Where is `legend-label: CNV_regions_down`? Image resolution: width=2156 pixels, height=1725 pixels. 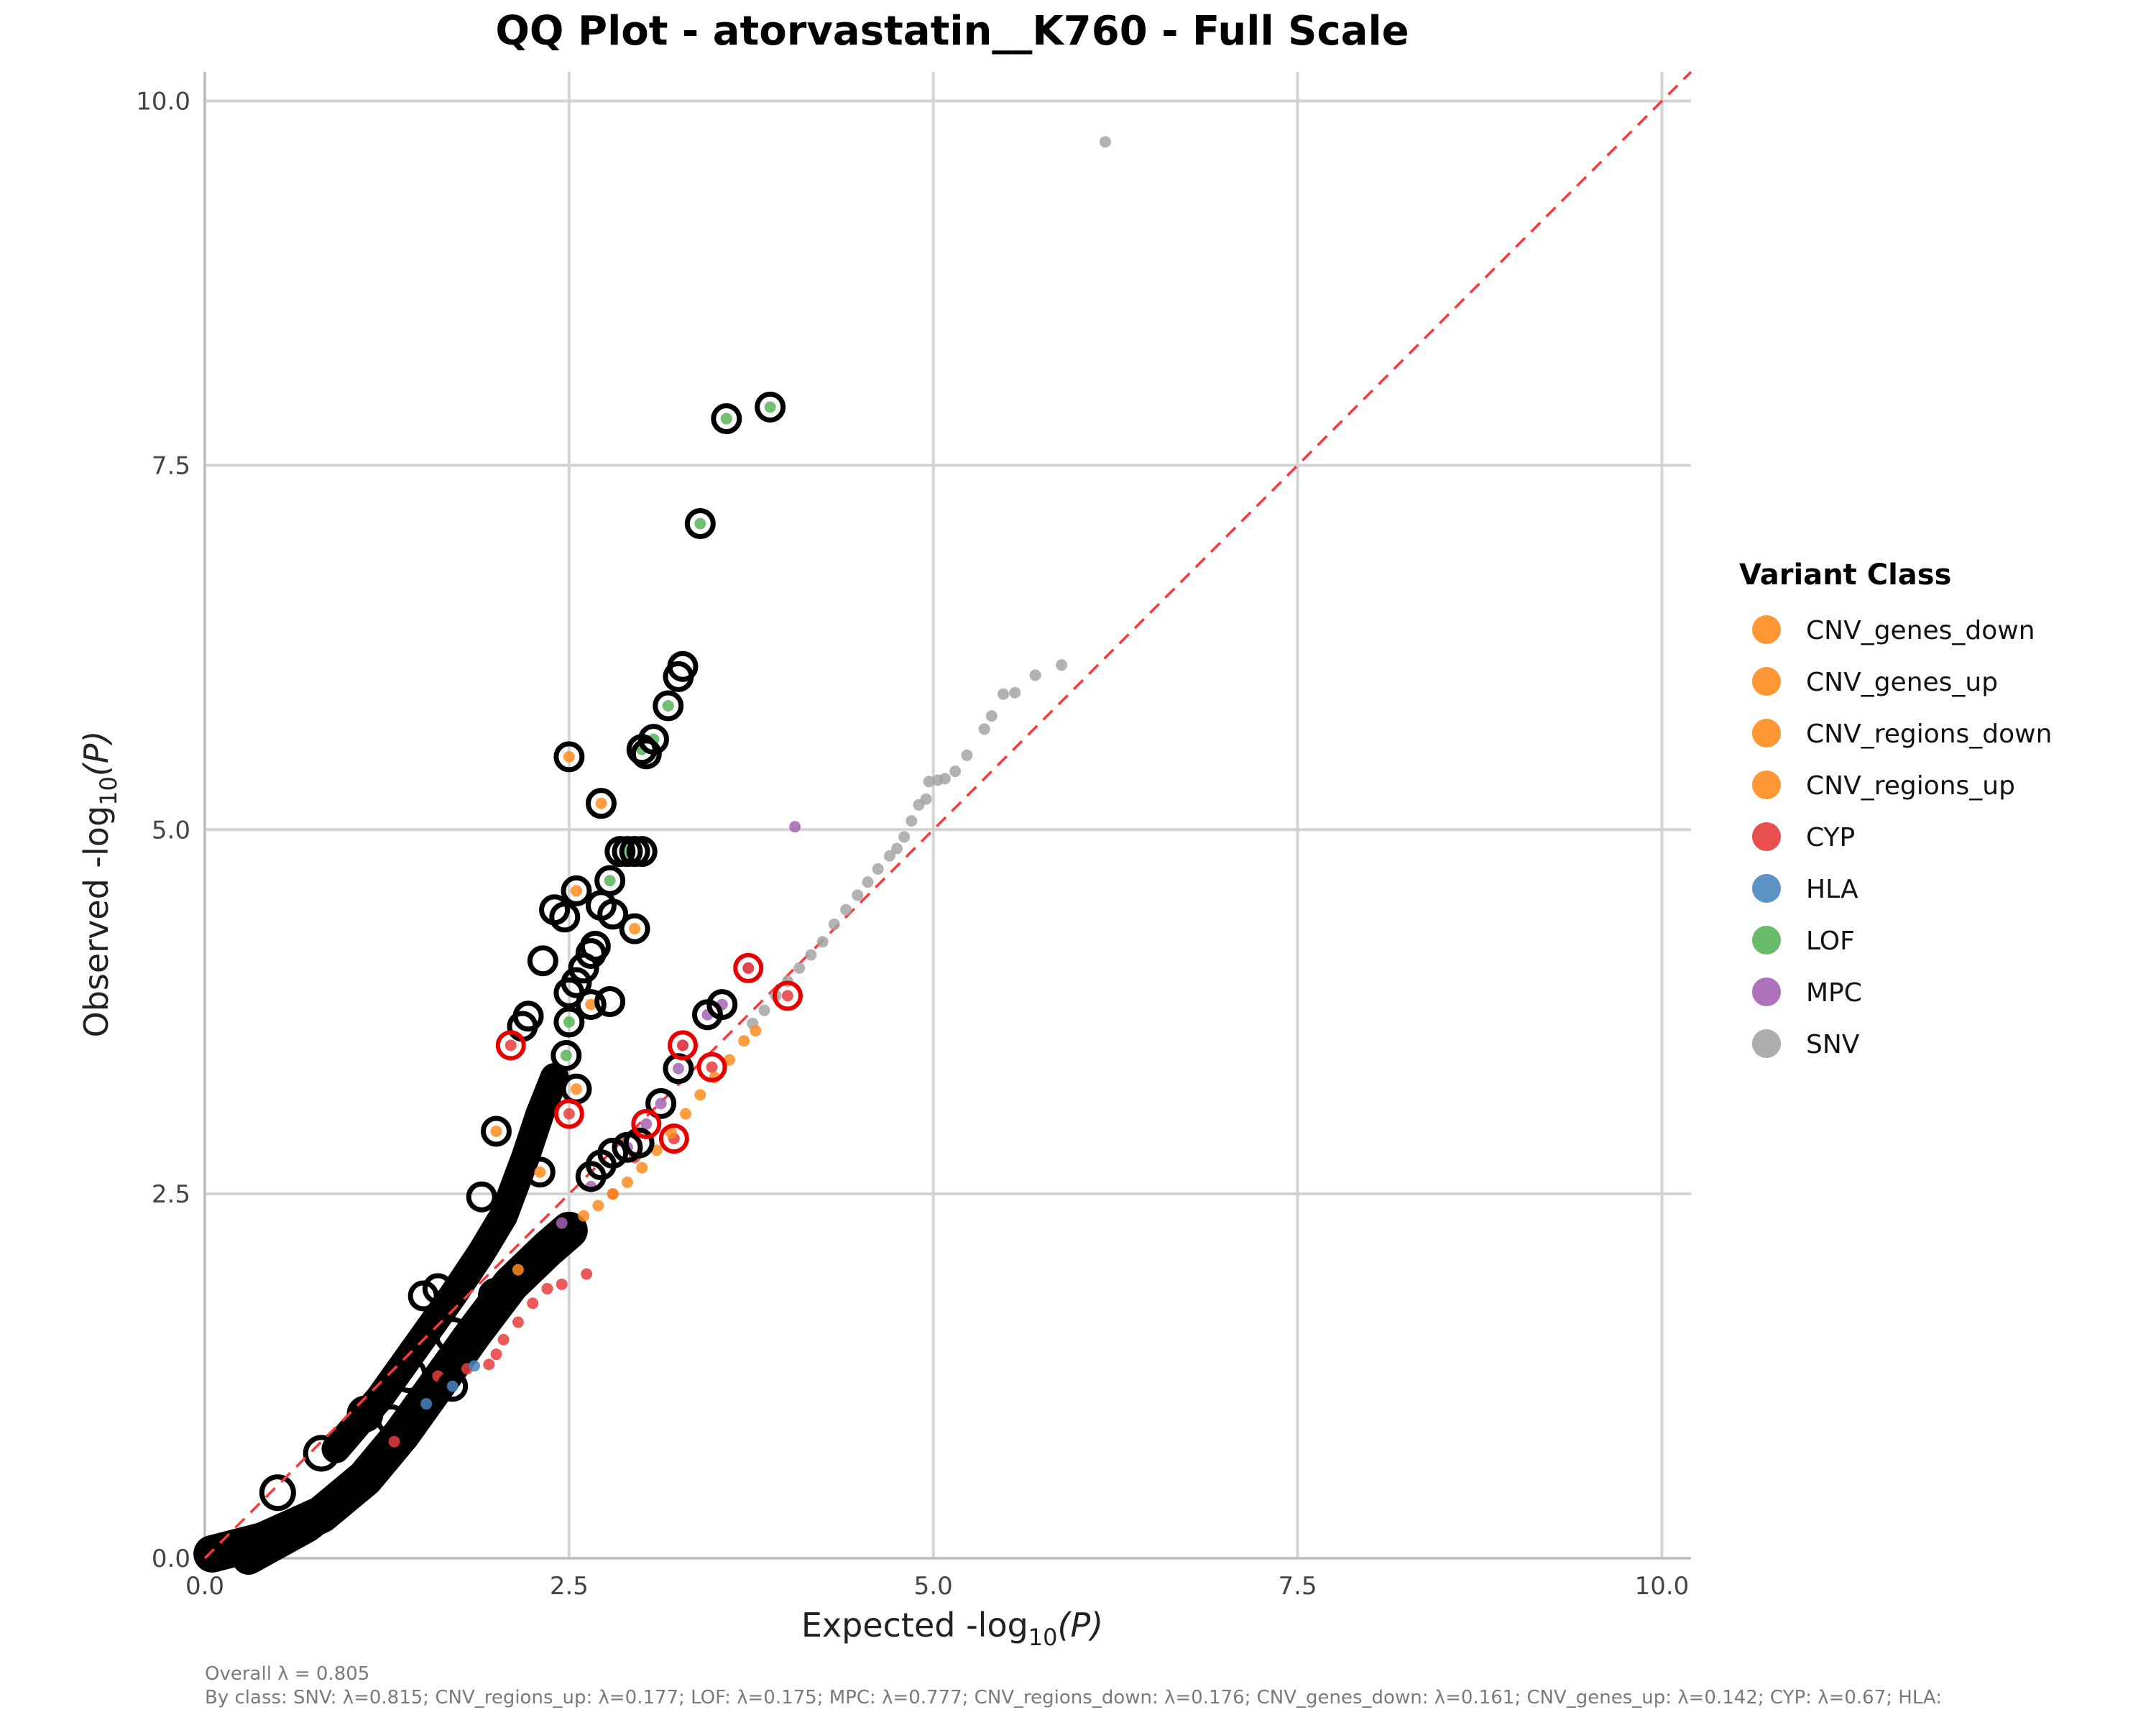 legend-label: CNV_regions_down is located at coordinates (1929, 734).